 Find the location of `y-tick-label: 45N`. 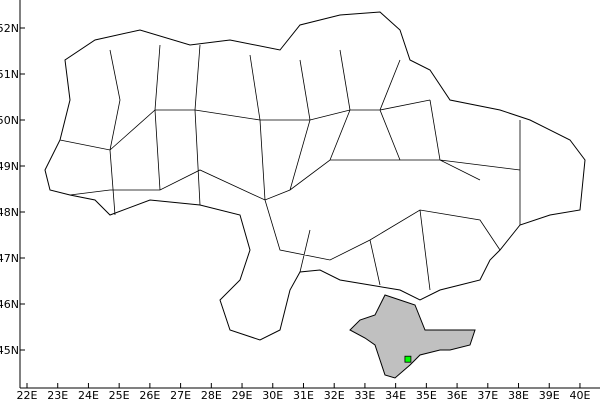

y-tick-label: 45N is located at coordinates (9, 350).